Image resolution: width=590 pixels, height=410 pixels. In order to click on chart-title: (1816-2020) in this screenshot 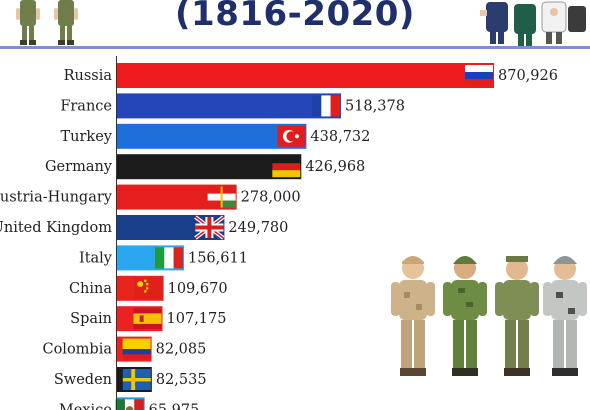, I will do `click(295, 17)`.